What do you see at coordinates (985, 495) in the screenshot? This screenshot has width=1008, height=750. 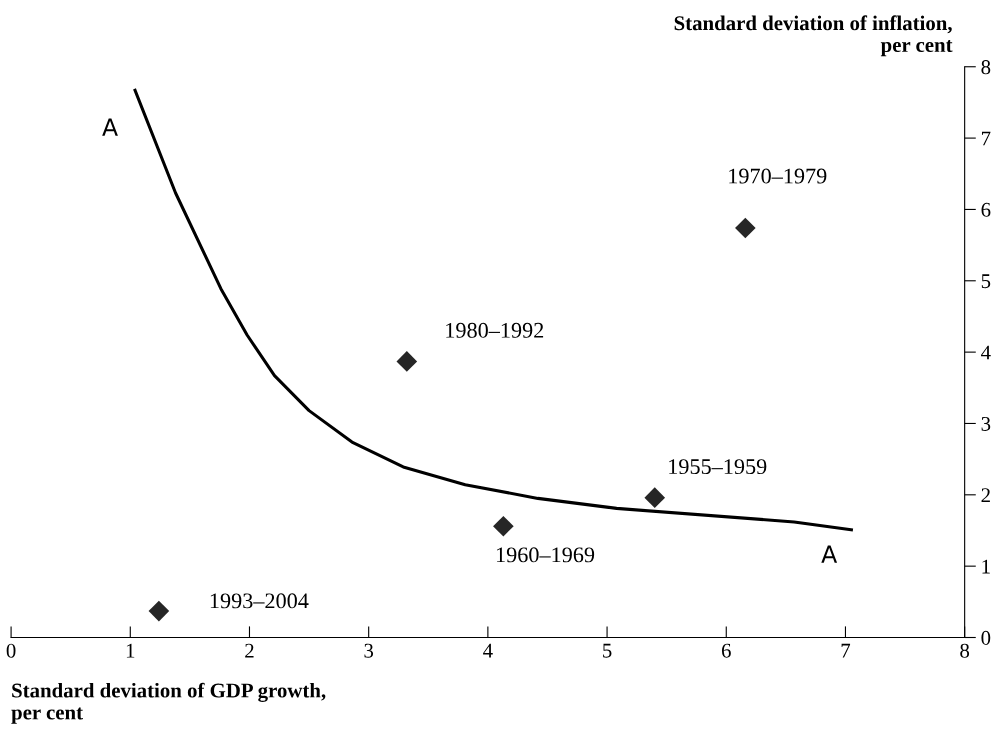 I see `y-tick-label: 2` at bounding box center [985, 495].